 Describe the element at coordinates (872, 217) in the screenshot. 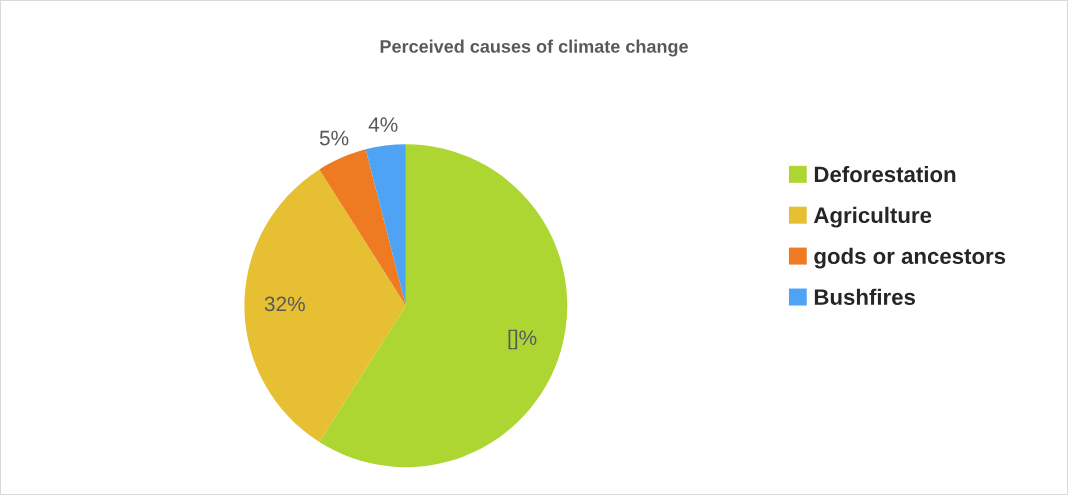

I see `legend-label: Agriculture` at that location.